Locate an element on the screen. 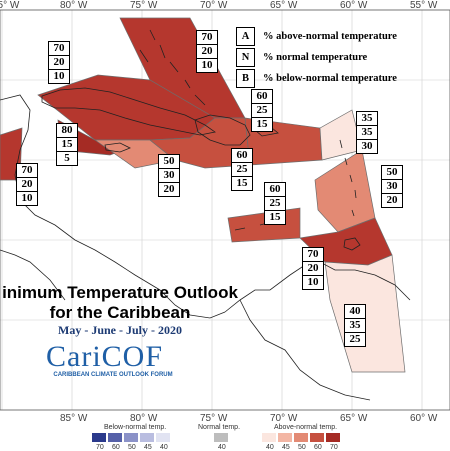 This screenshot has width=450, height=451. key-row-below: B % below-normal temperature is located at coordinates (326, 78).